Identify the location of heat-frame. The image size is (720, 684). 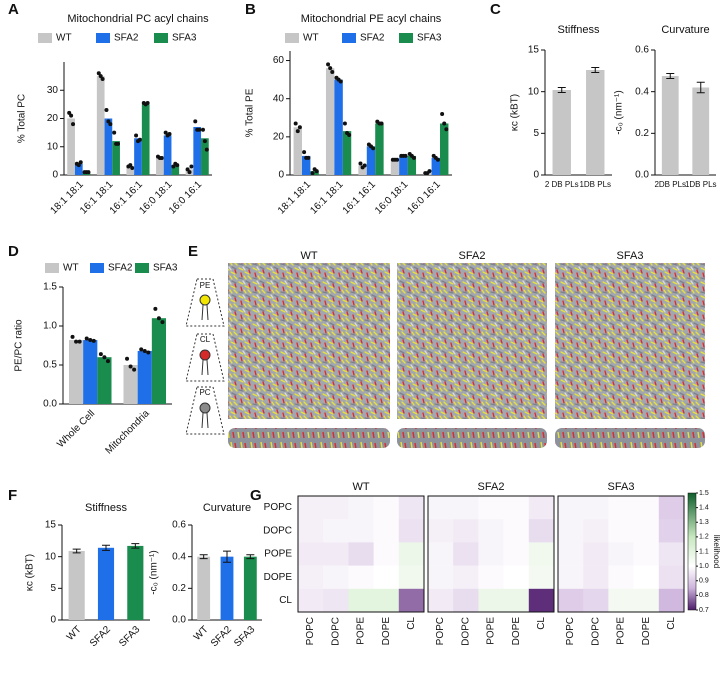
(621, 554).